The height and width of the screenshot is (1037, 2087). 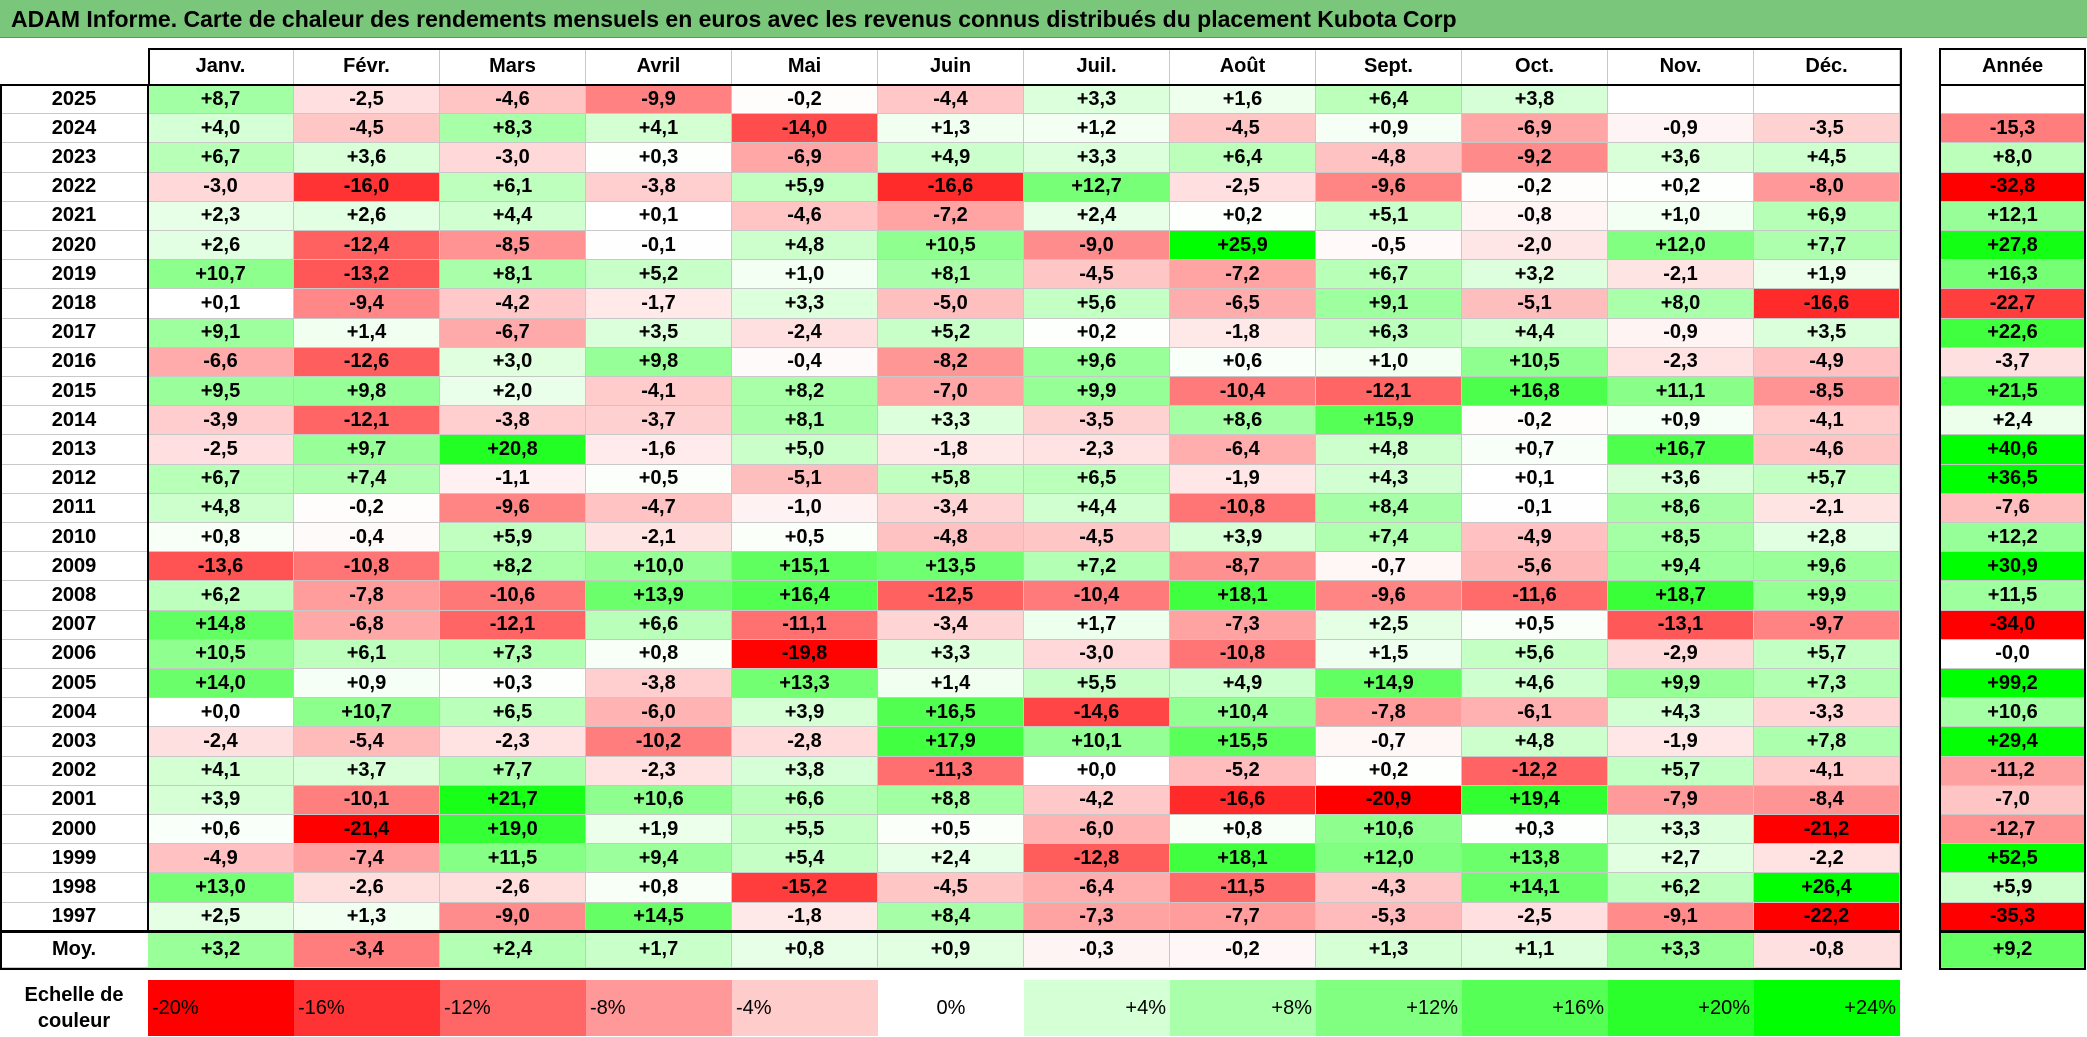 What do you see at coordinates (1243, 859) in the screenshot?
I see `heatmap-cell: +18,1` at bounding box center [1243, 859].